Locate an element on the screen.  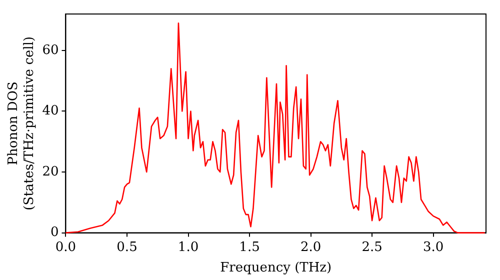
y-axis-title: Phonon DOS (States/THz·primitive cell) is located at coordinates (21, 123).